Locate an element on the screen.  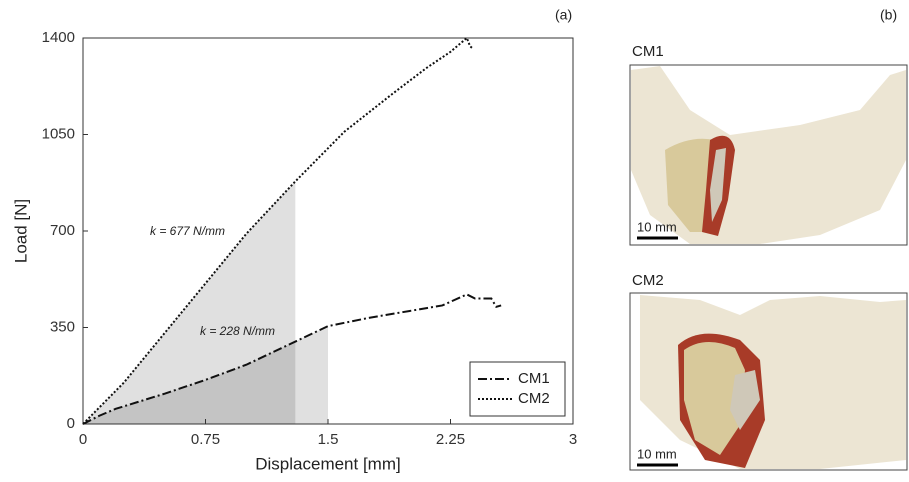
legend-label: CM1 is located at coordinates (534, 378).